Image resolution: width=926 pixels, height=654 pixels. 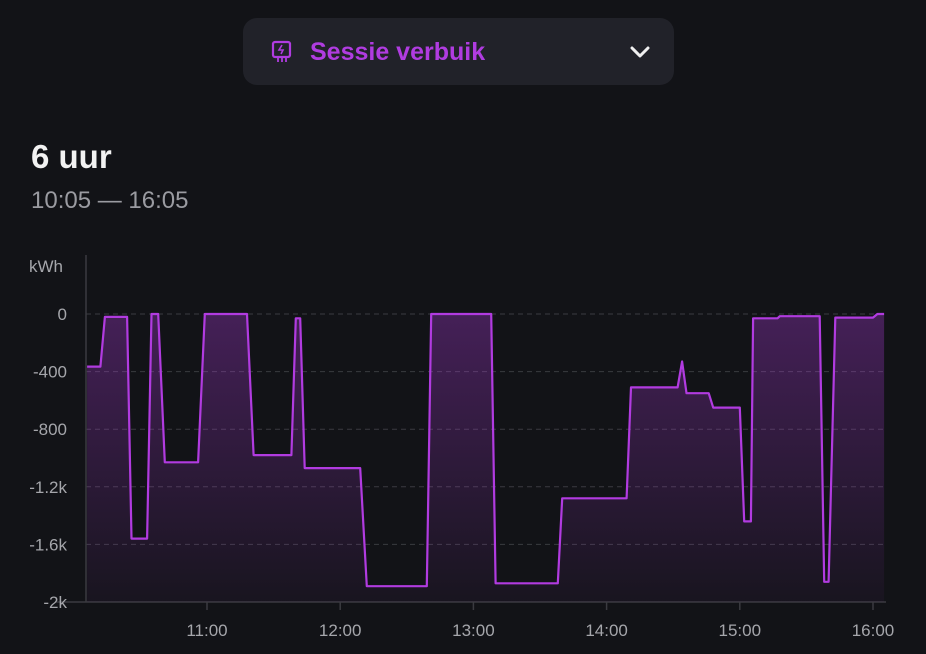 I want to click on x-tick-label: 15:00, so click(x=740, y=630).